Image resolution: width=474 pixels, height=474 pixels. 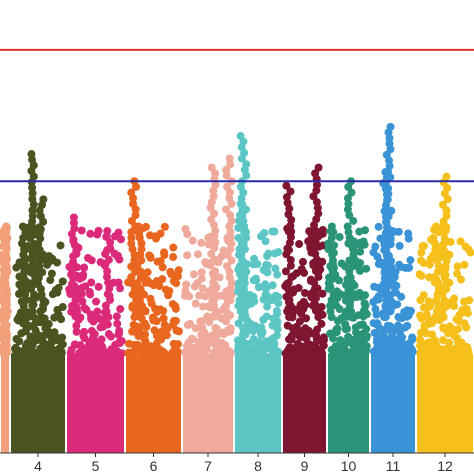 What do you see at coordinates (445, 466) in the screenshot?
I see `x-tick-label: 12` at bounding box center [445, 466].